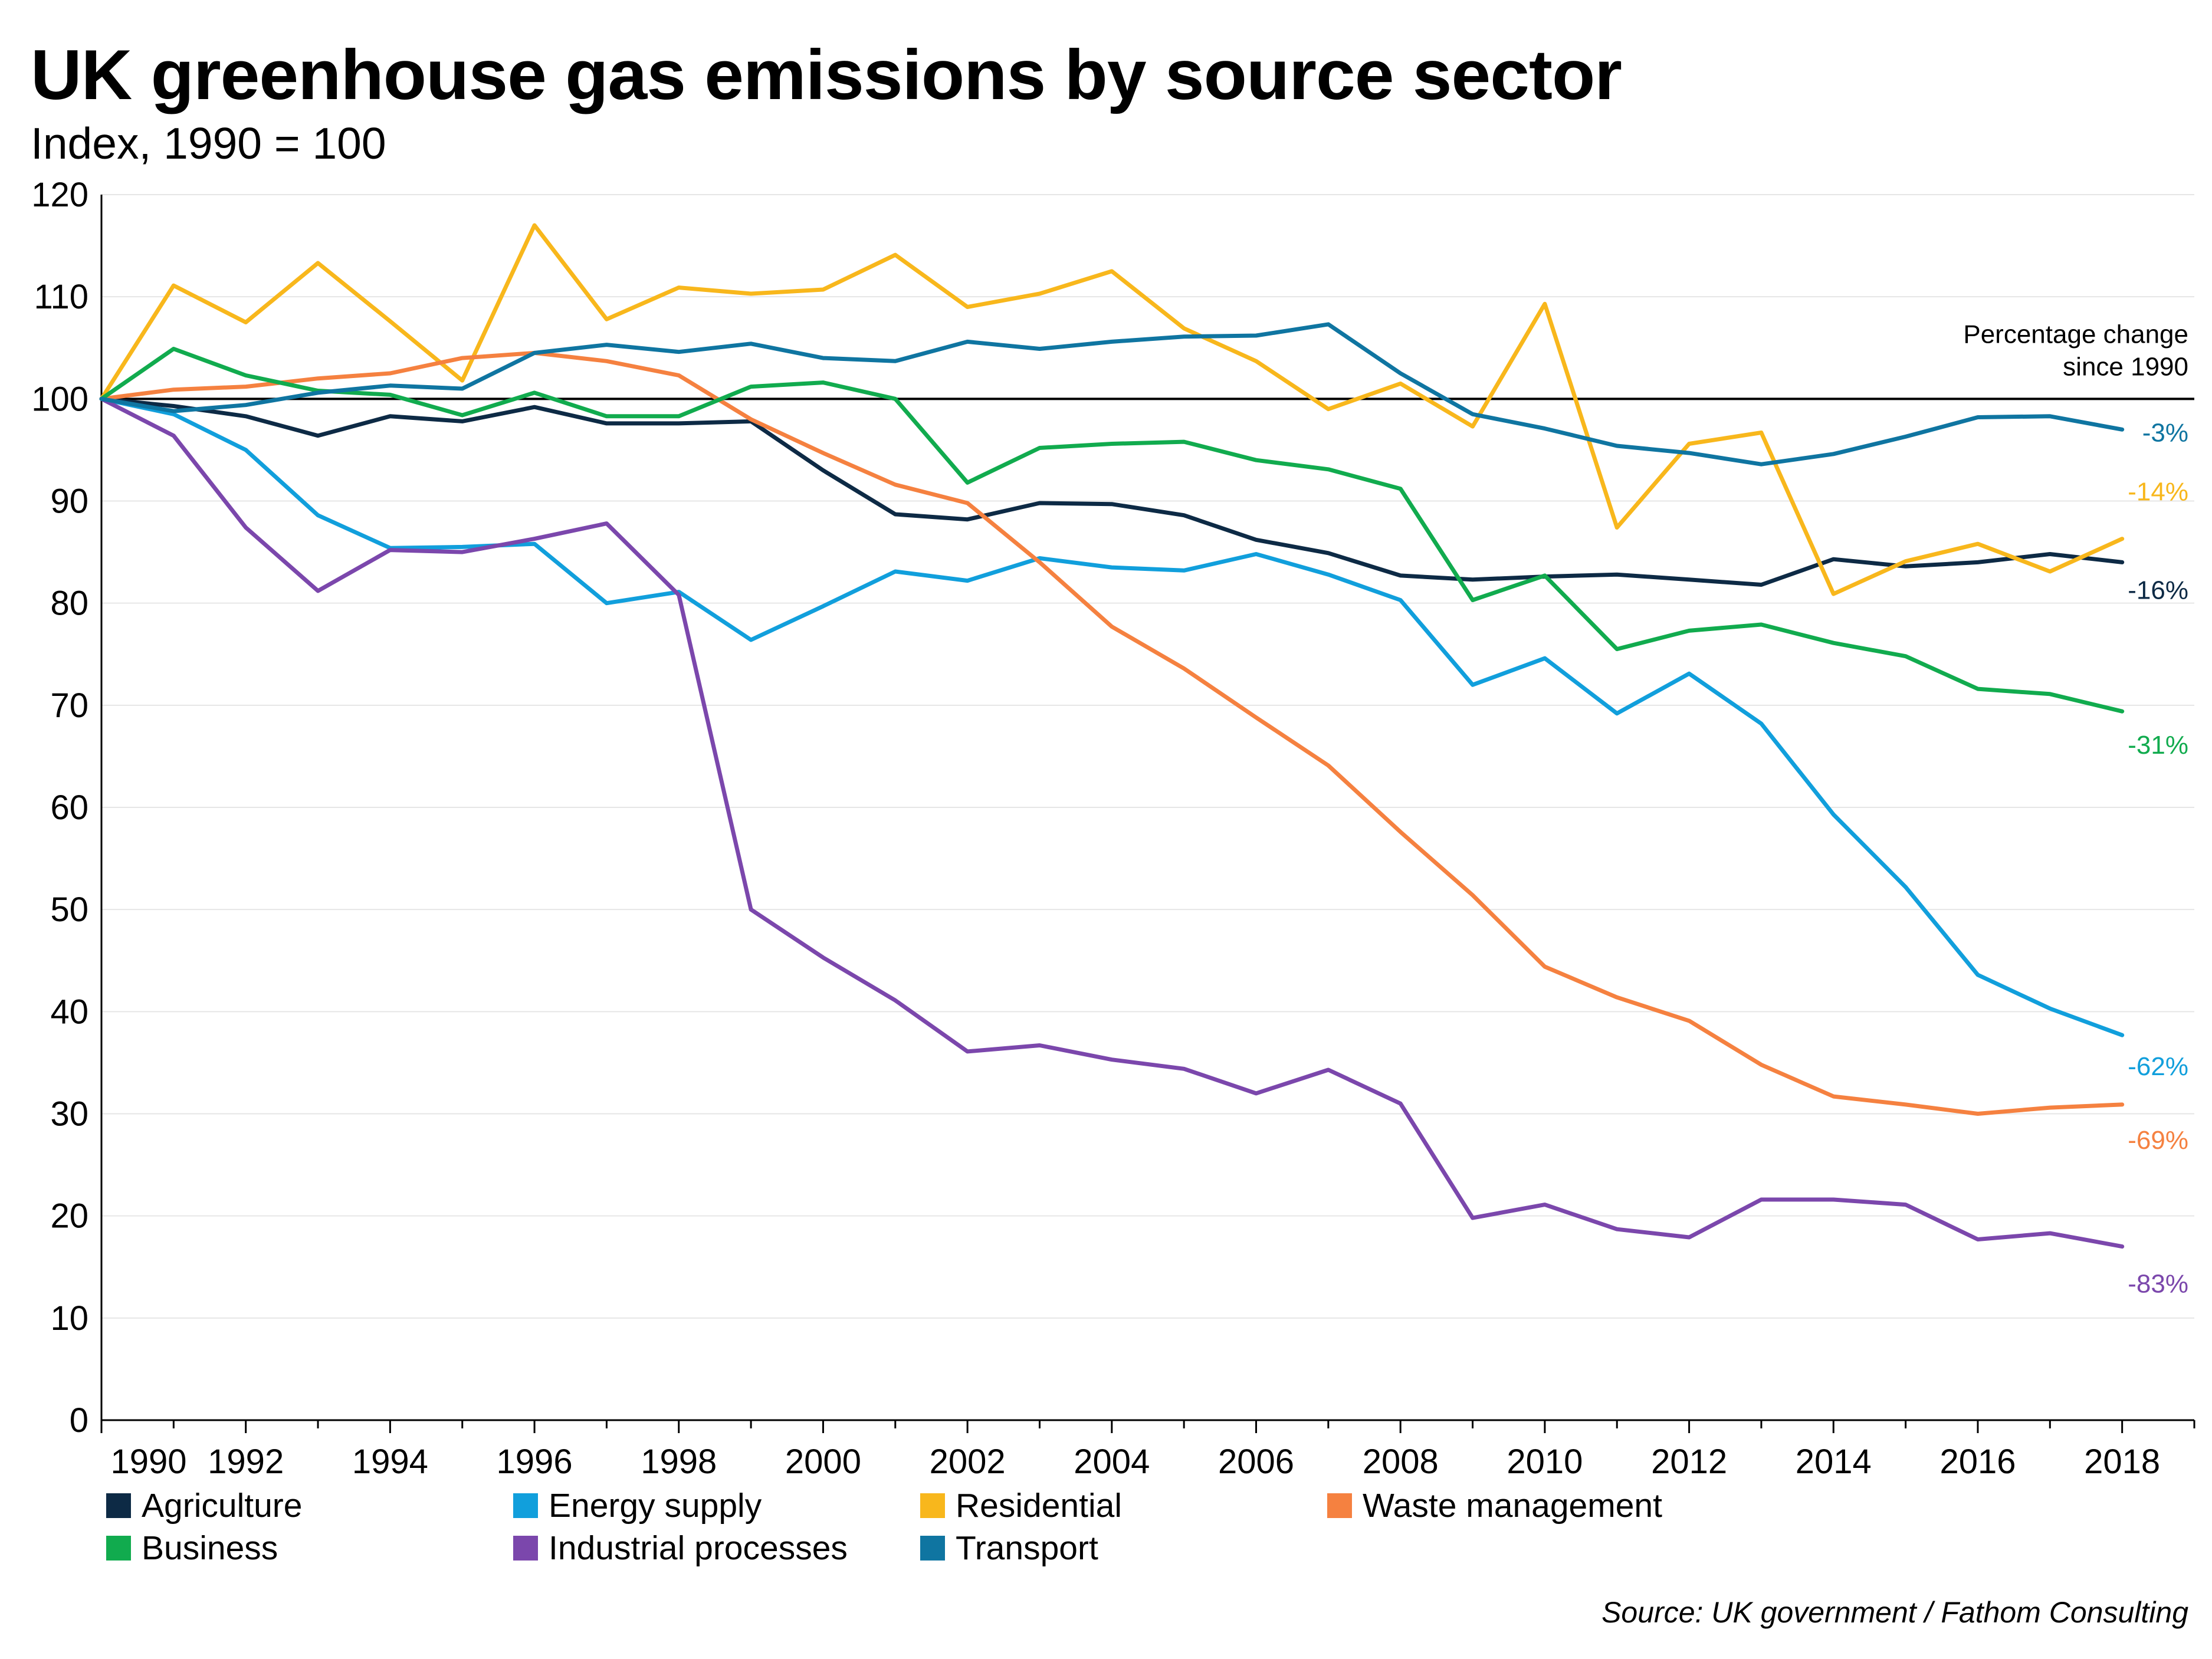 The width and height of the screenshot is (2212, 1659). Describe the element at coordinates (59, 195) in the screenshot. I see `y-tick-label: 120` at that location.